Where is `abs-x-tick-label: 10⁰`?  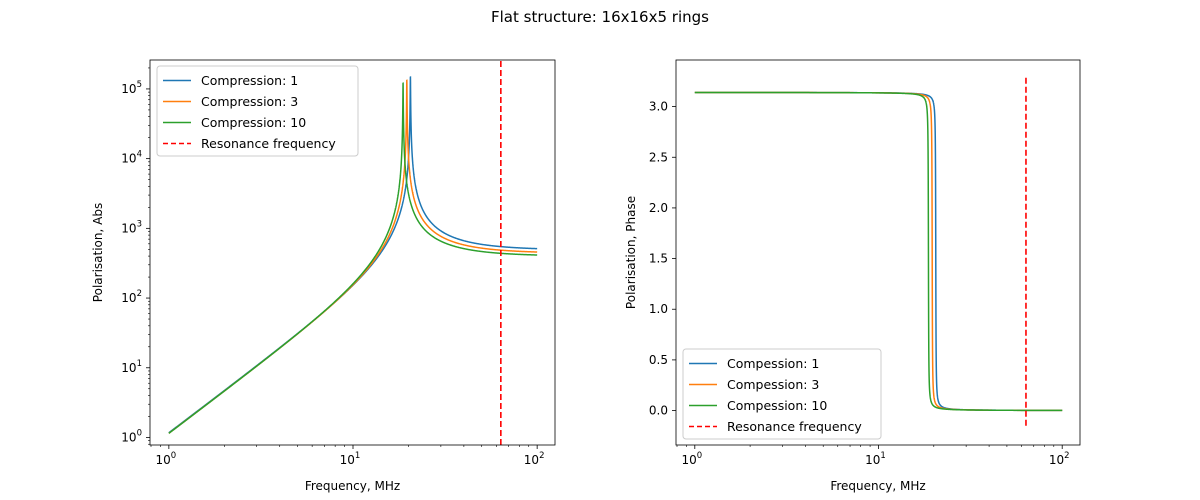
abs-x-tick-label: 10⁰ is located at coordinates (166, 459).